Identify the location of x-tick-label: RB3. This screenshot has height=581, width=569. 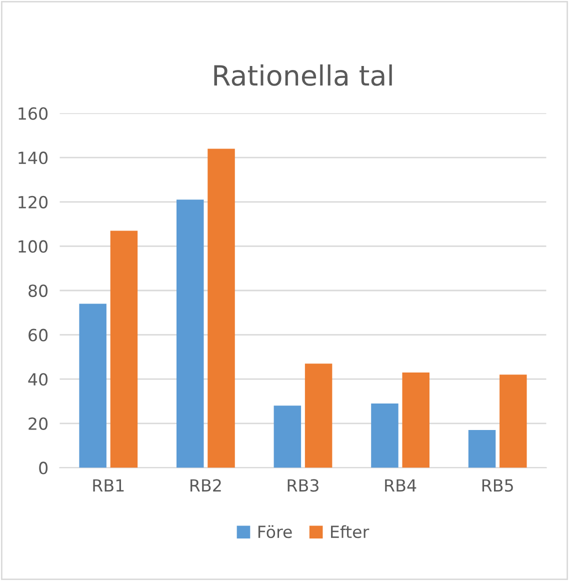
(303, 485).